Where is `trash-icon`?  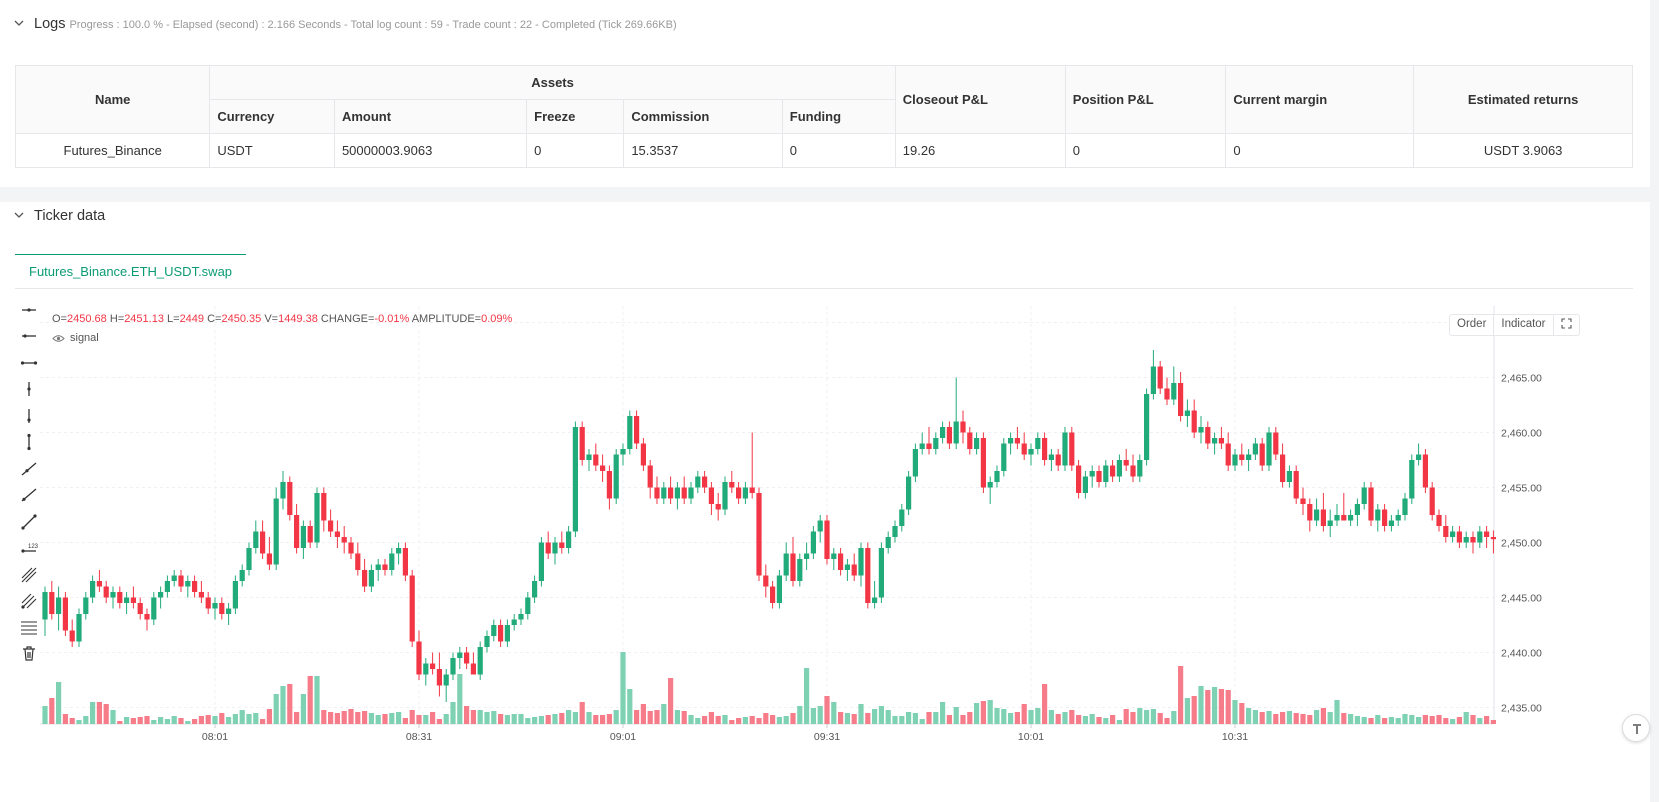 trash-icon is located at coordinates (29, 653).